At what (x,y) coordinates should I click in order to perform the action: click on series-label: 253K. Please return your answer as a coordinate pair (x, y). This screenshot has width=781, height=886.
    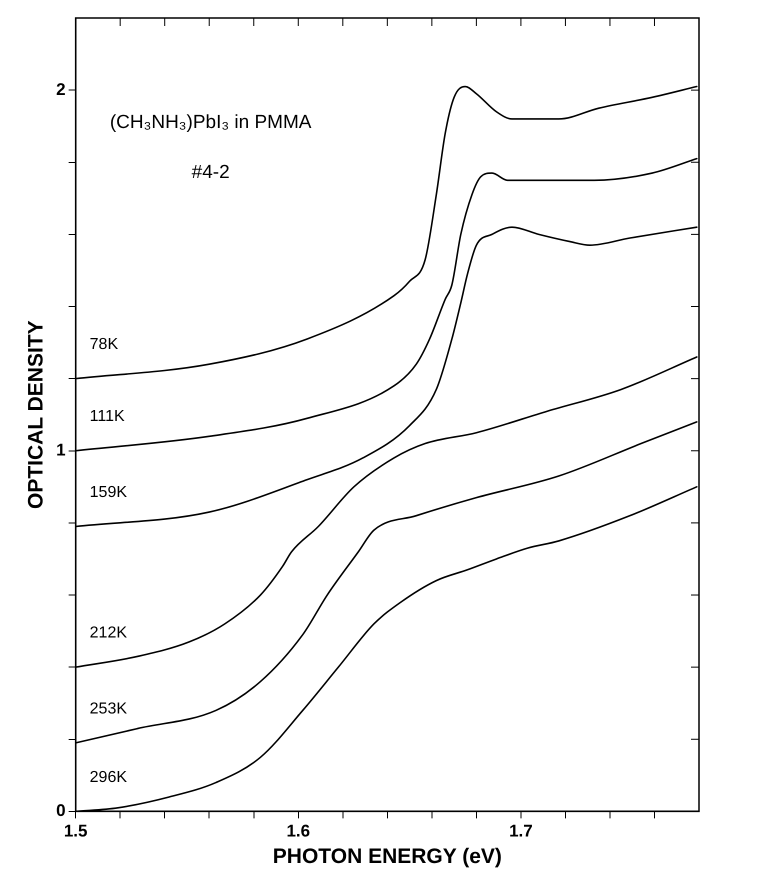
    Looking at the image, I should click on (109, 709).